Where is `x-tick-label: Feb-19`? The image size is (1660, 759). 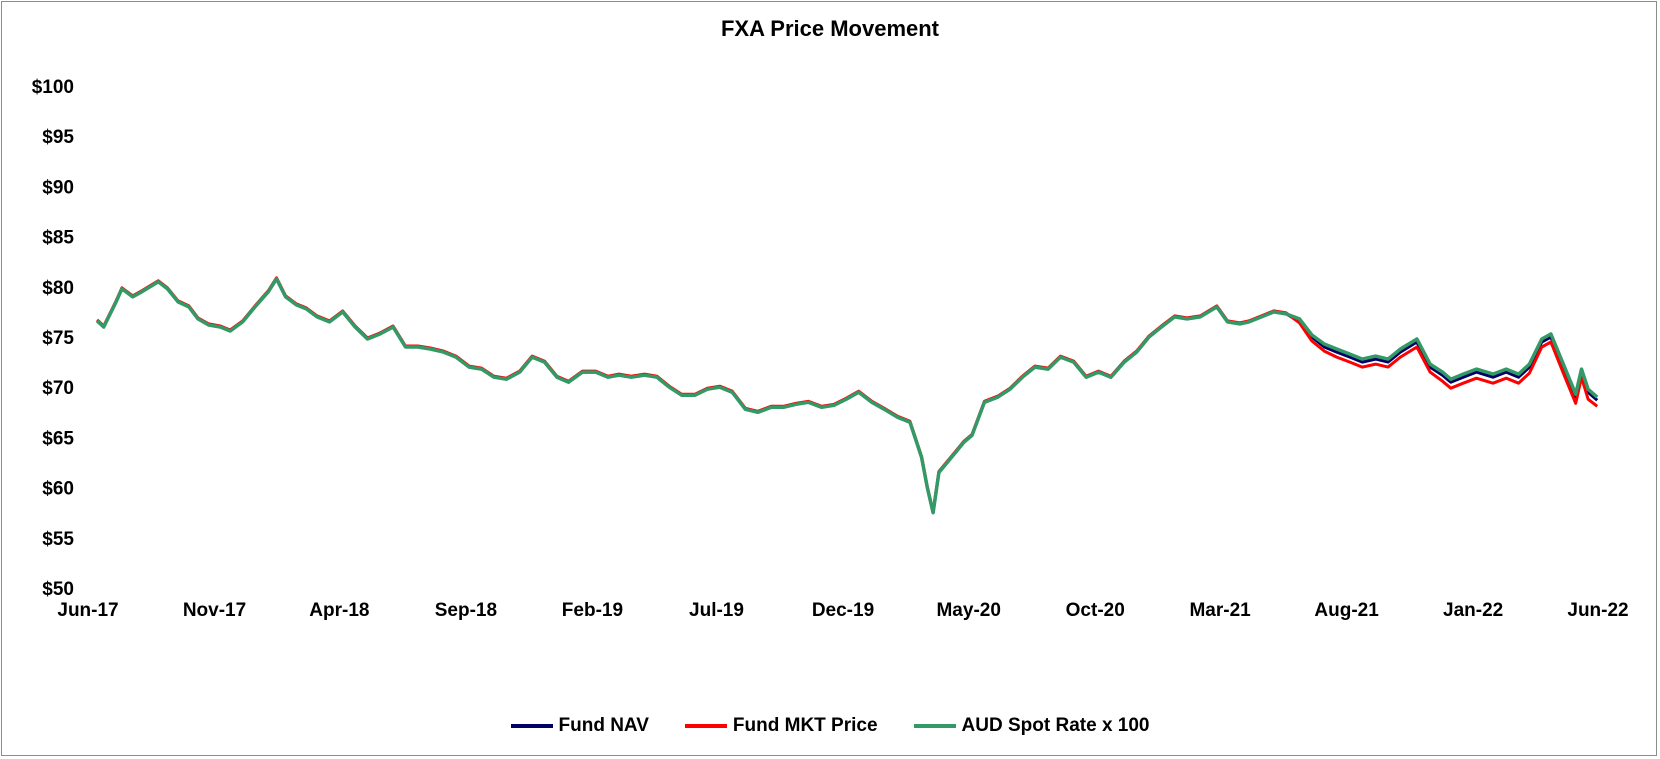 x-tick-label: Feb-19 is located at coordinates (592, 610).